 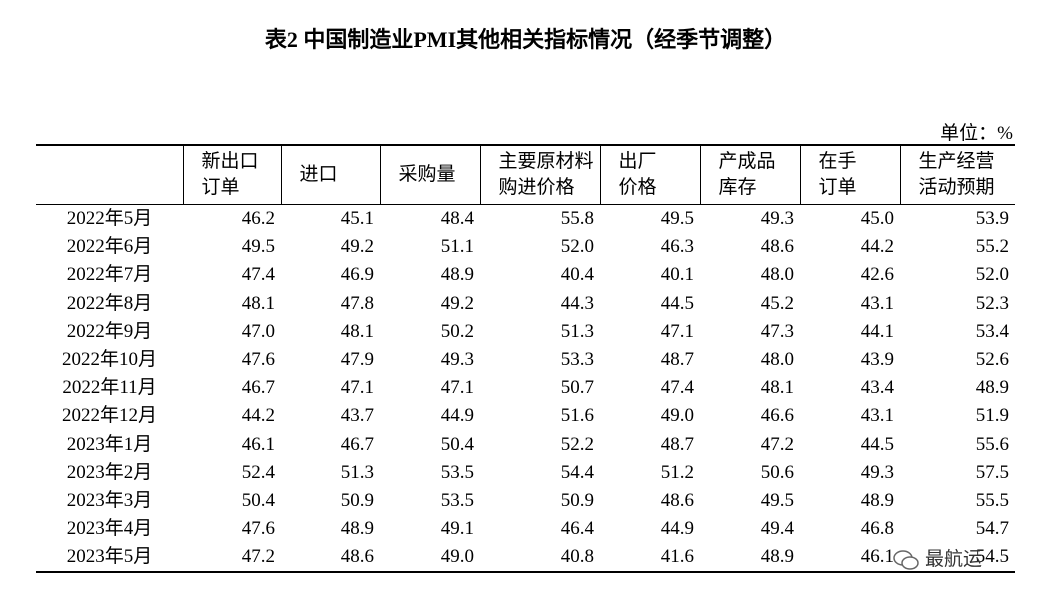 I want to click on header-line: 新出口, so click(x=230, y=161).